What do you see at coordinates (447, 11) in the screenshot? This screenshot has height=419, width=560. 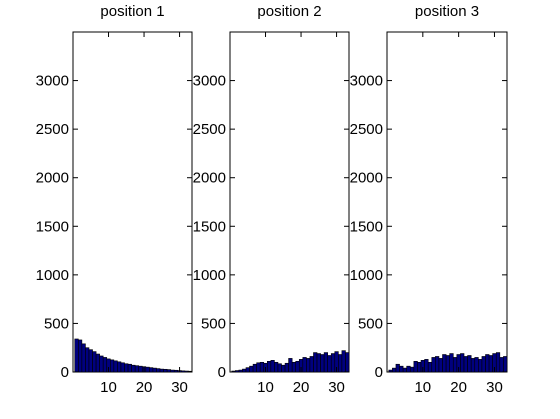 I see `subplot-title: position 3` at bounding box center [447, 11].